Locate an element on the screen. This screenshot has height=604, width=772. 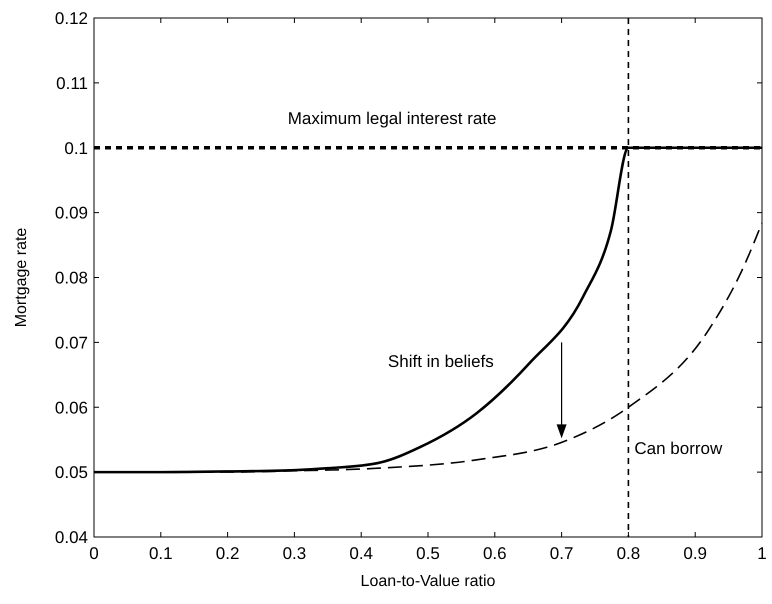
x-tick-label: 1 is located at coordinates (762, 553).